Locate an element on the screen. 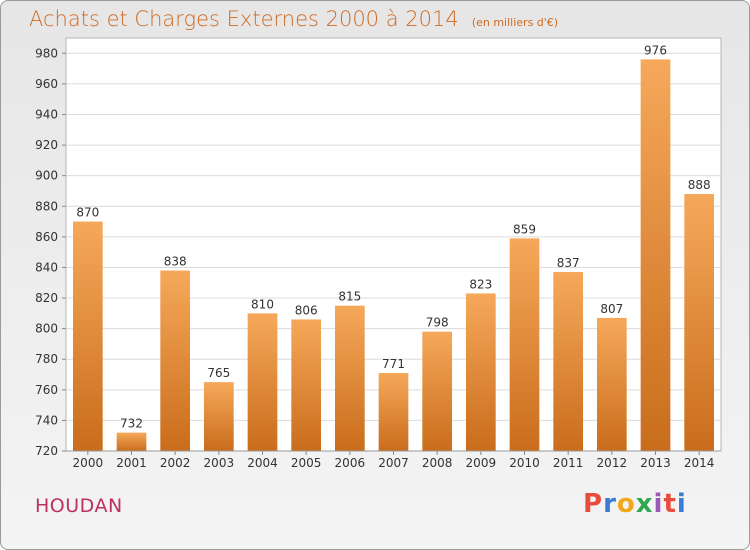 This screenshot has height=550, width=750. data-label: 807 is located at coordinates (611, 309).